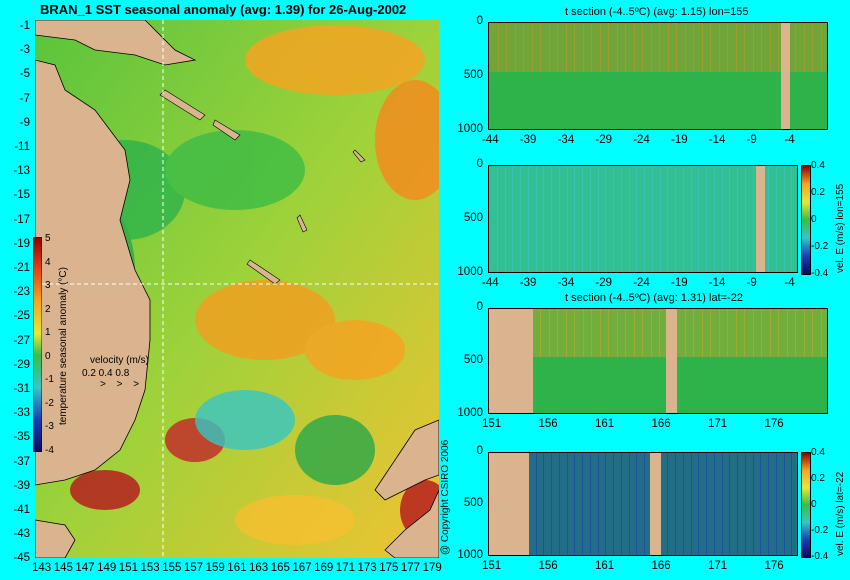  I want to click on section-x-tick: 176, so click(774, 424).